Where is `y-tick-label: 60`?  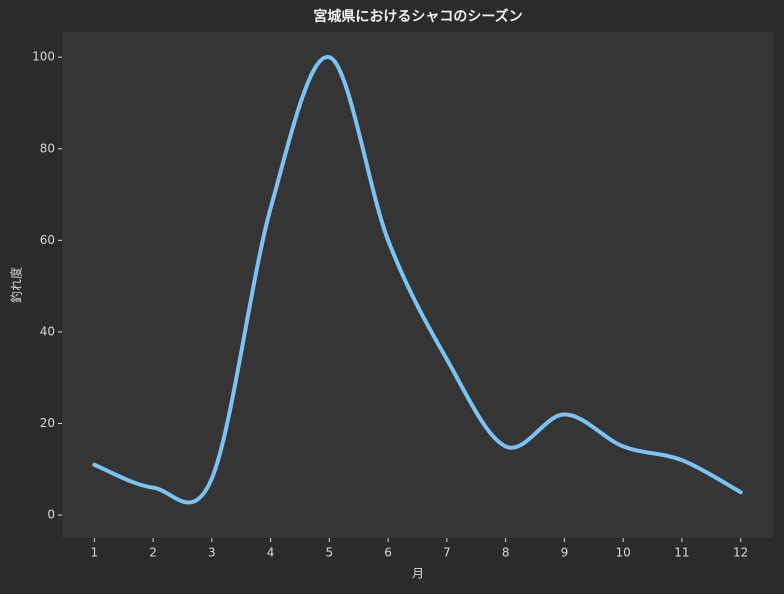 y-tick-label: 60 is located at coordinates (47, 240).